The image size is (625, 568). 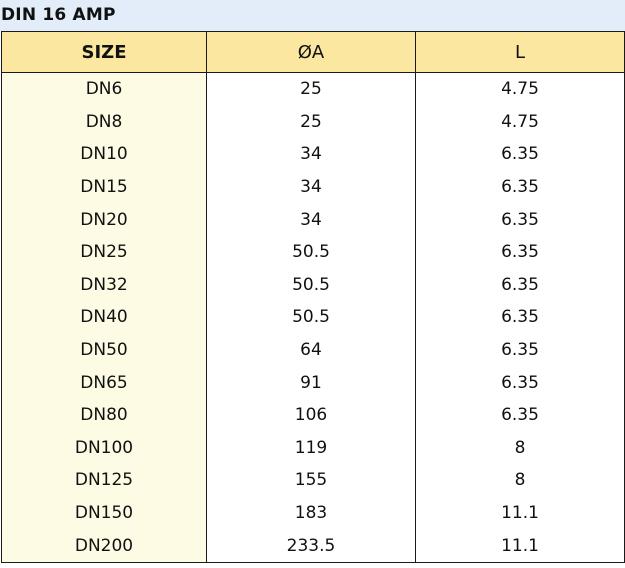 I want to click on size-cell: DN100, so click(x=104, y=448).